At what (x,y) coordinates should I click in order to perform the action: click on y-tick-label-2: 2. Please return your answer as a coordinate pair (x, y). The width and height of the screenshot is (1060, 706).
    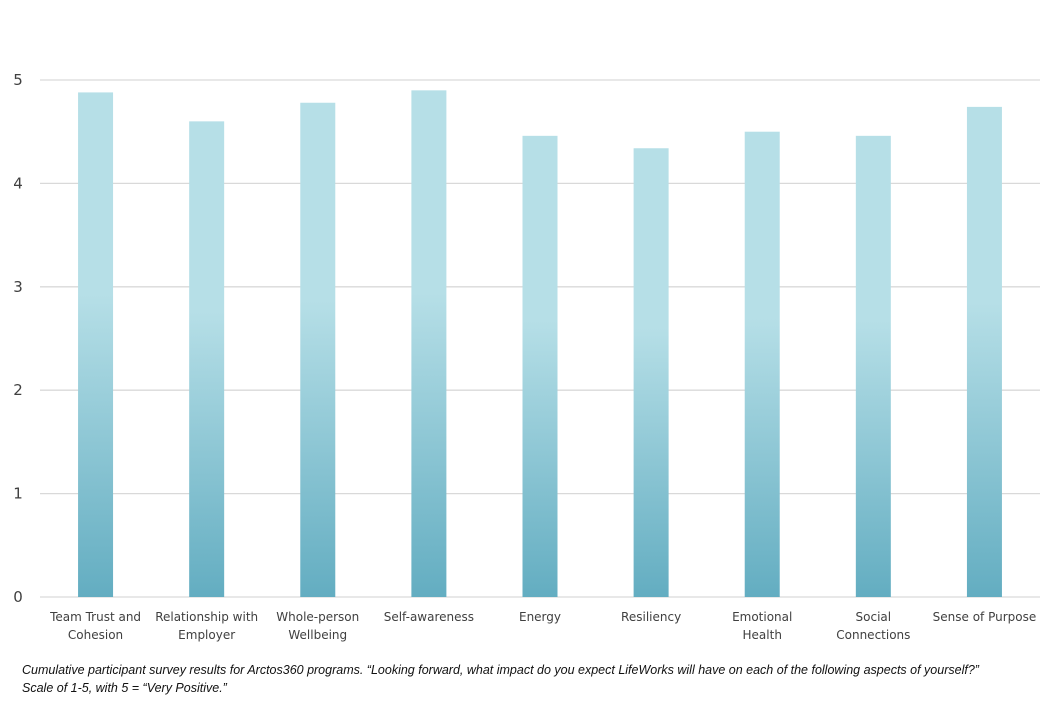
    Looking at the image, I should click on (18, 390).